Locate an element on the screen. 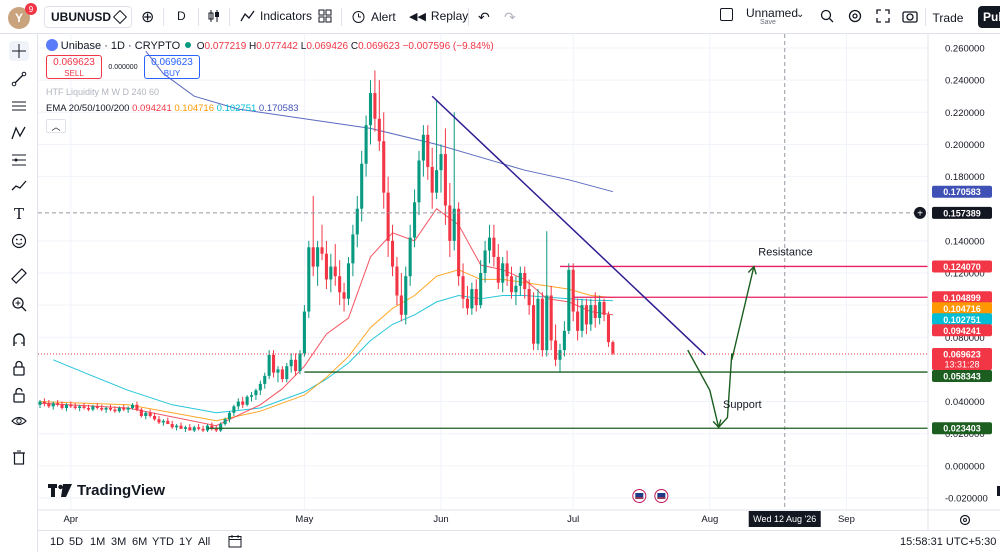  date-range-calendar-icon is located at coordinates (235, 542).